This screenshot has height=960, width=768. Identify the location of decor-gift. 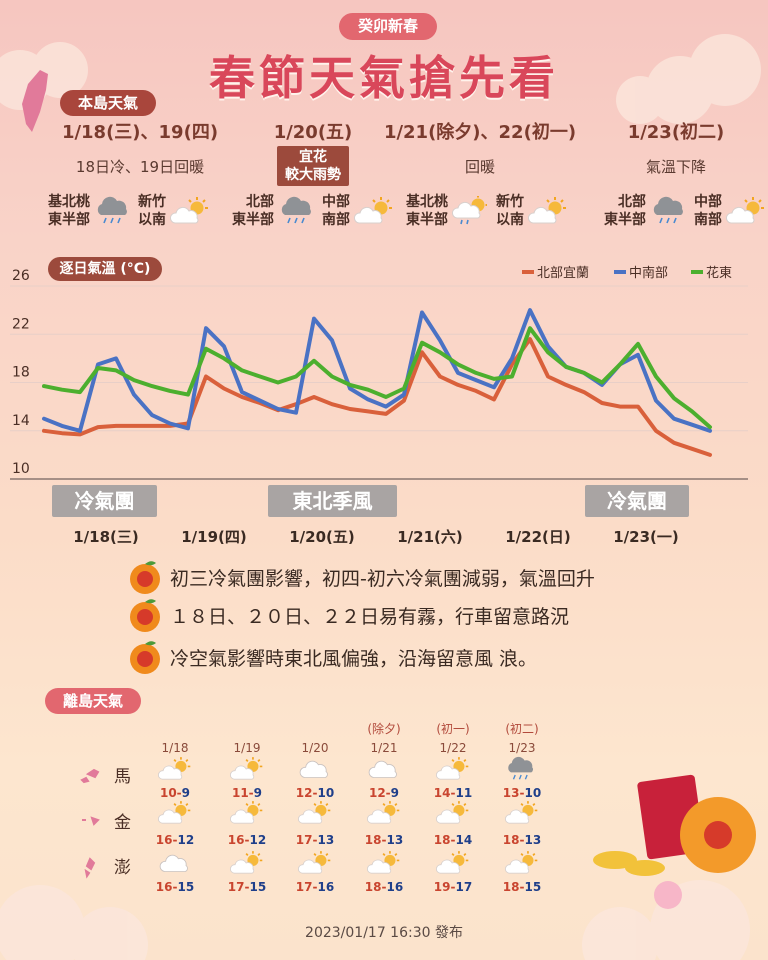
(674, 841).